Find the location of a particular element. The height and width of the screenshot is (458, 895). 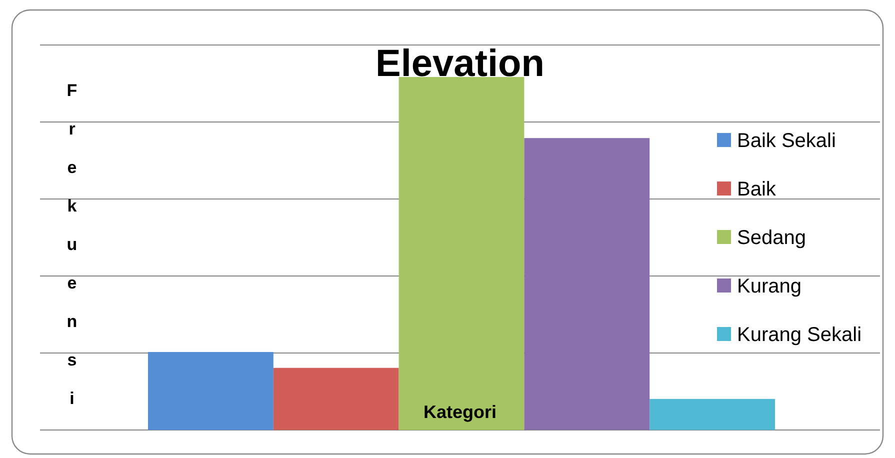

legend-label: Kurang Sekali is located at coordinates (799, 335).